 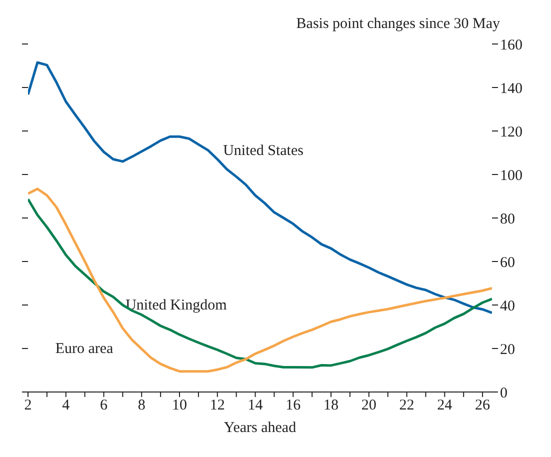 What do you see at coordinates (368, 406) in the screenshot?
I see `x-tick-label: 20` at bounding box center [368, 406].